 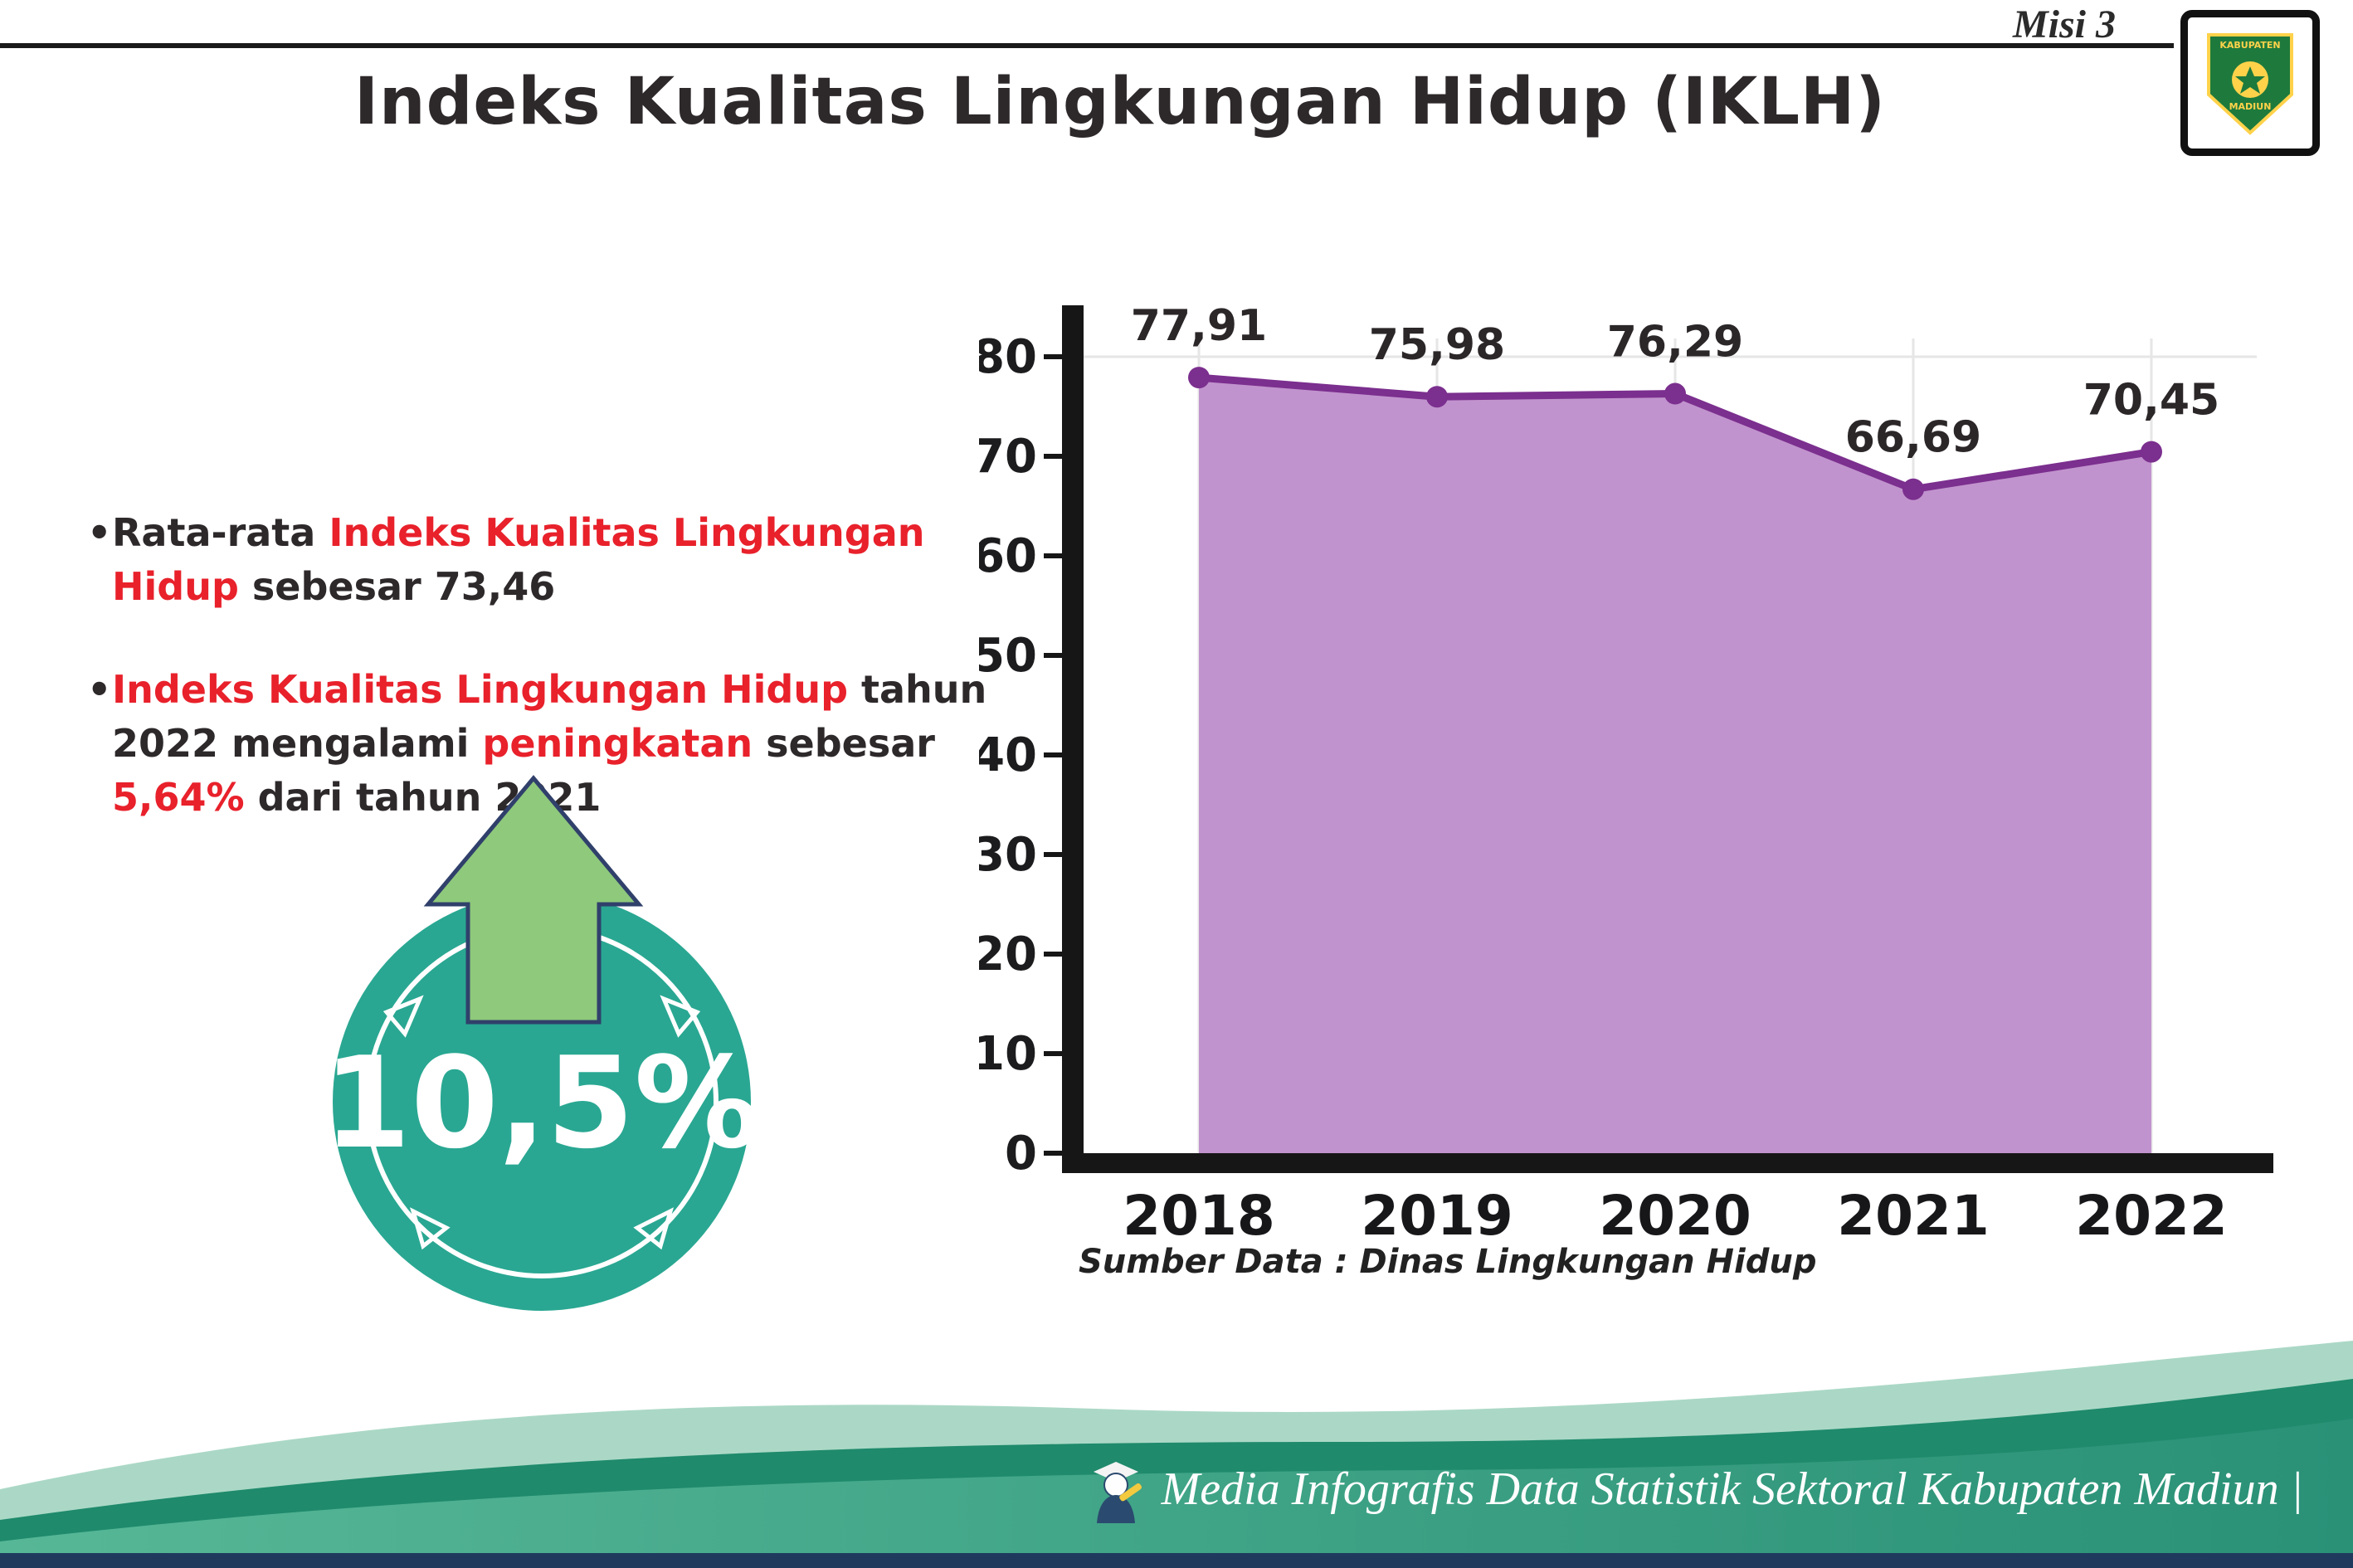 I want to click on misi-label: Misi 3, so click(x=2064, y=24).